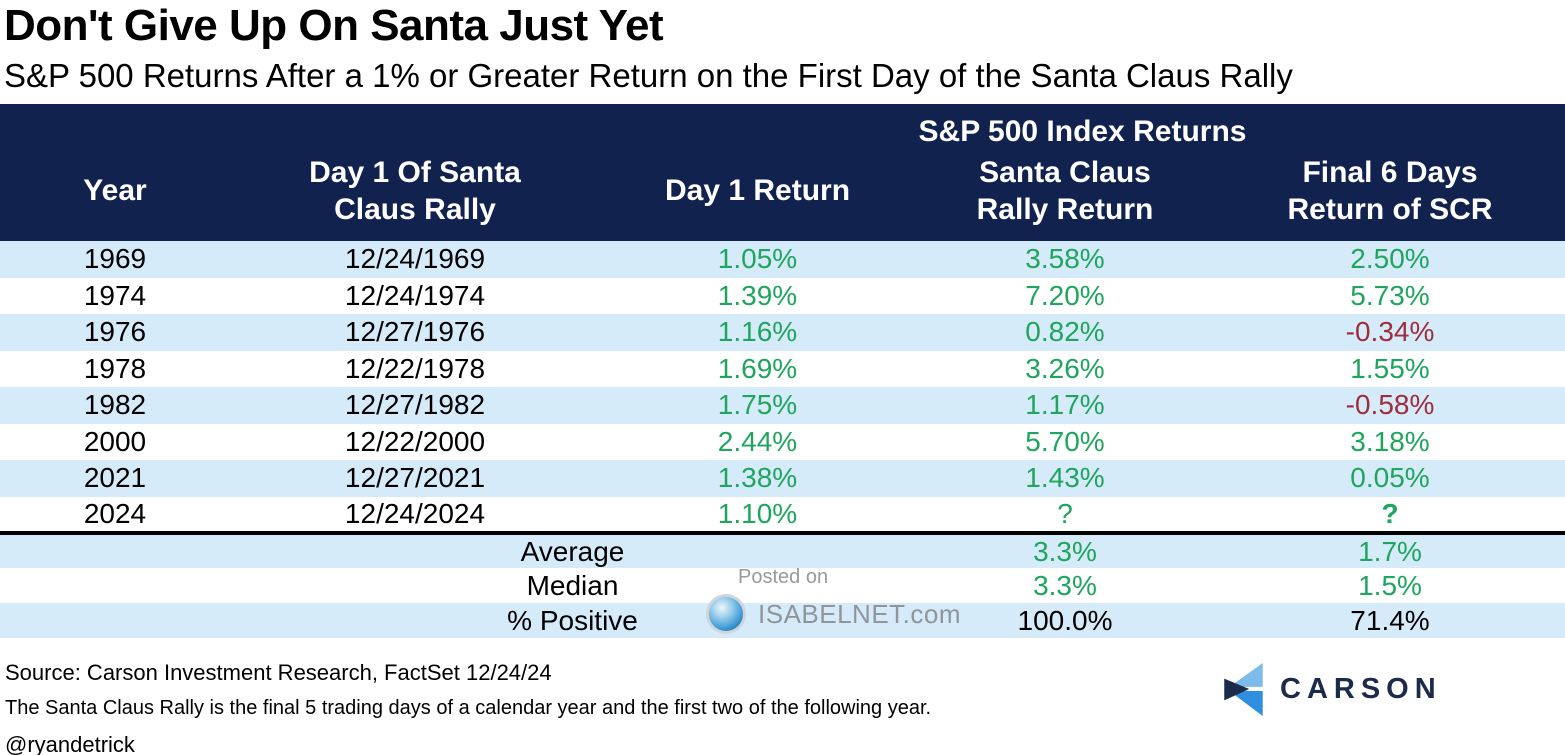 The image size is (1565, 755). I want to click on cell-day1-date: 12/22/2000, so click(415, 441).